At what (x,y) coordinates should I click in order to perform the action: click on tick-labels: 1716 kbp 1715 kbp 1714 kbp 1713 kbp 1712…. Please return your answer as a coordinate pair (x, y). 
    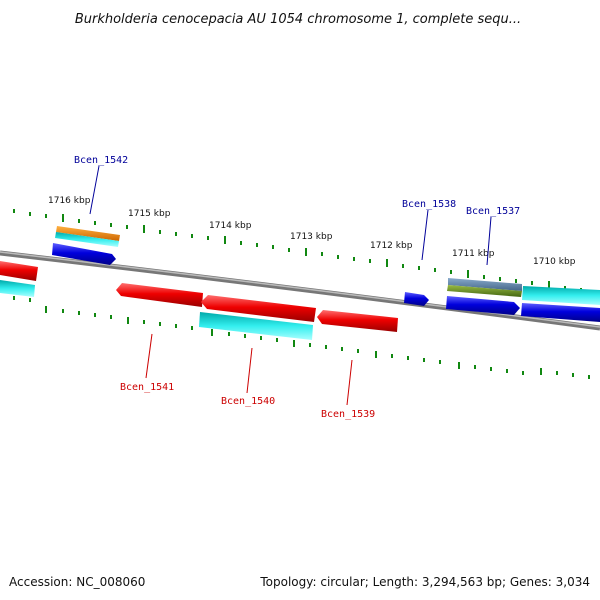
    Looking at the image, I should click on (312, 231).